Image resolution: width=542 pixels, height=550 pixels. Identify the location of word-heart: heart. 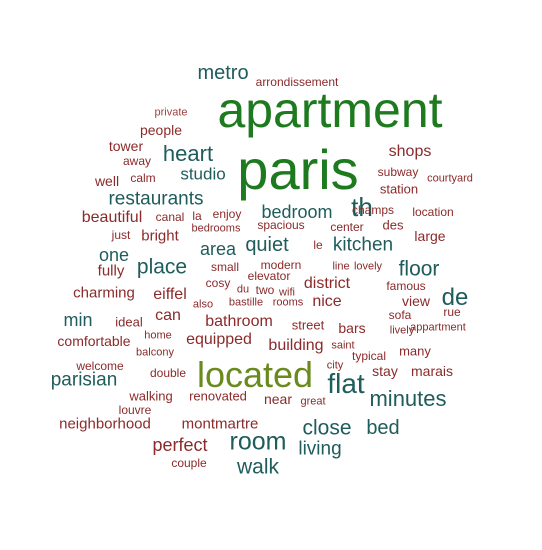
(188, 154).